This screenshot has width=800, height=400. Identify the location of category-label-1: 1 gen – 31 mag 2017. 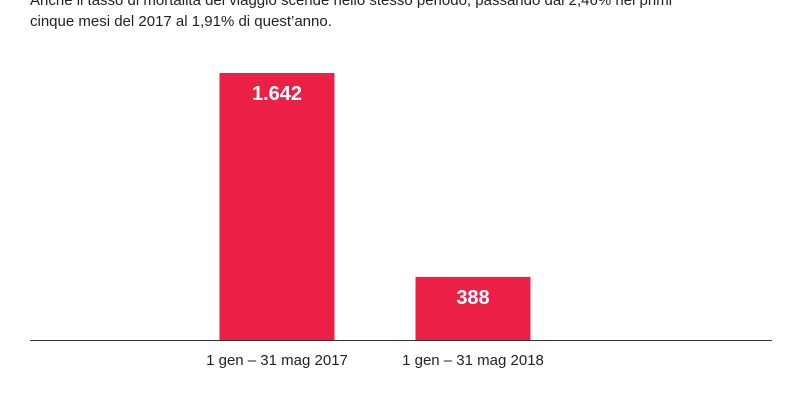
(277, 360).